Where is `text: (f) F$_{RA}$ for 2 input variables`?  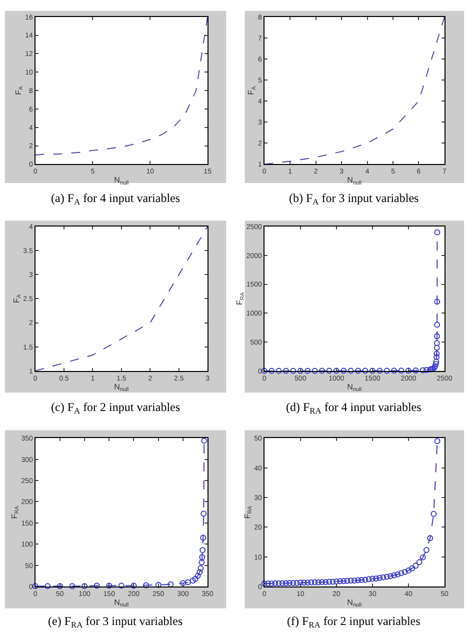 text: (f) F$_{RA}$ for 2 input variables is located at coordinates (354, 622).